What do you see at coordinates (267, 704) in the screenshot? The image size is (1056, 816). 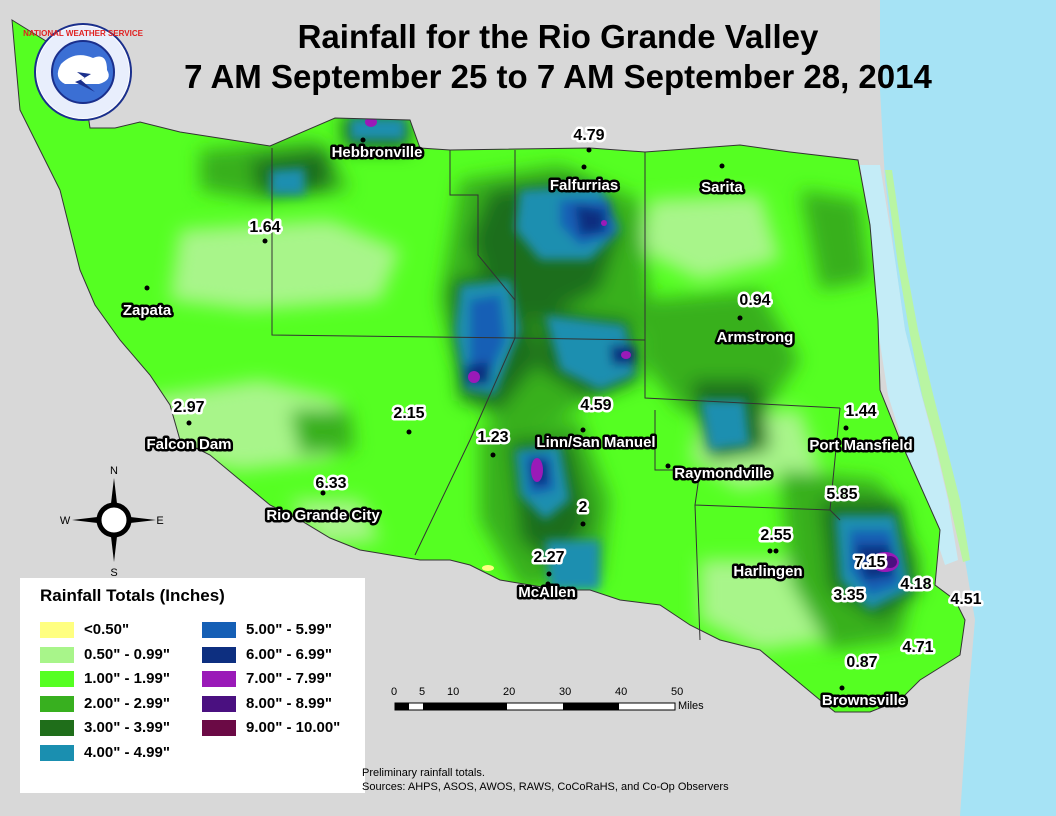 I see `legend-item: 8.00" - 8.99"` at bounding box center [267, 704].